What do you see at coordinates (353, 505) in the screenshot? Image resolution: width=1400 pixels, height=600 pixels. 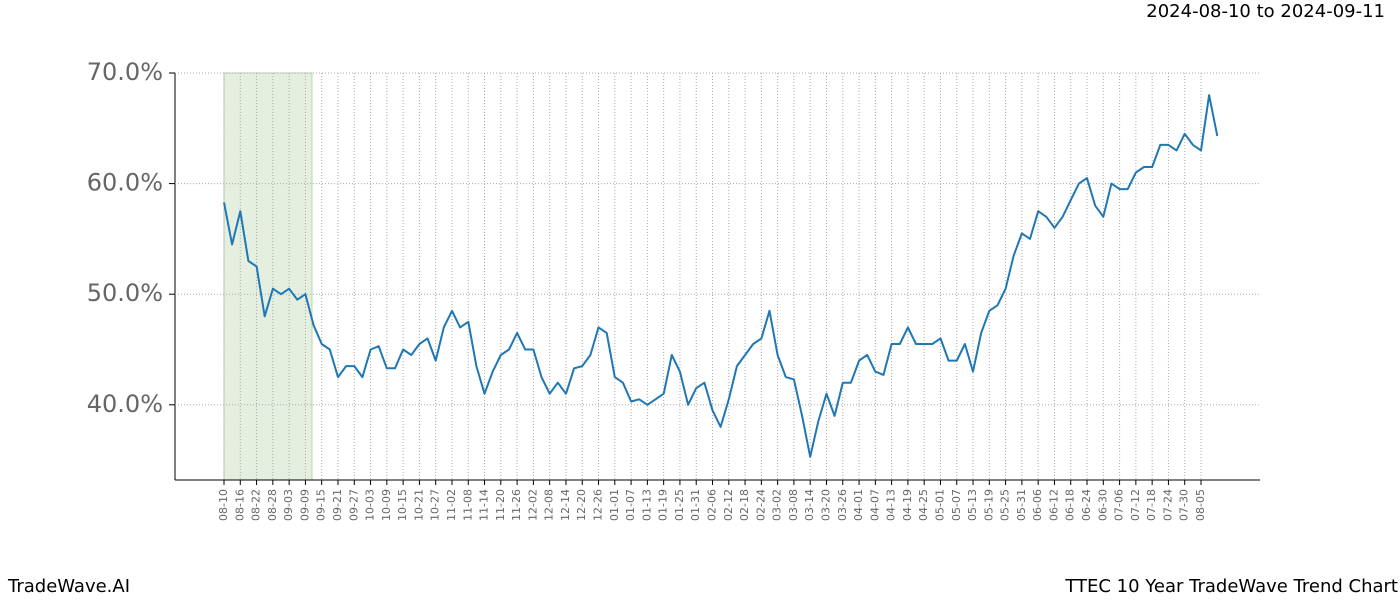 I see `x-tick-label: 09-27` at bounding box center [353, 505].